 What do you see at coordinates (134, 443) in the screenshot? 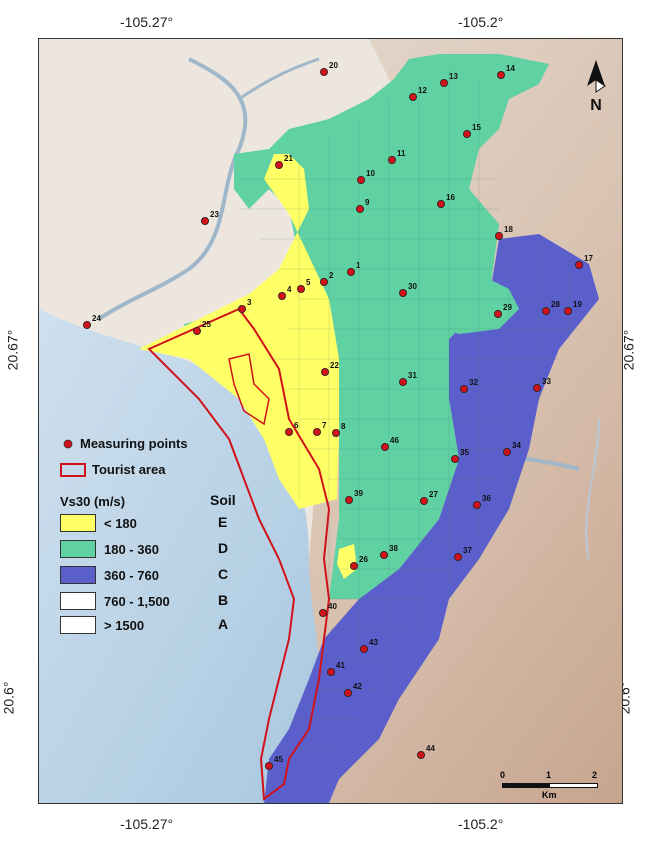
I see `legend-measuring-points-label: Measuring points` at bounding box center [134, 443].